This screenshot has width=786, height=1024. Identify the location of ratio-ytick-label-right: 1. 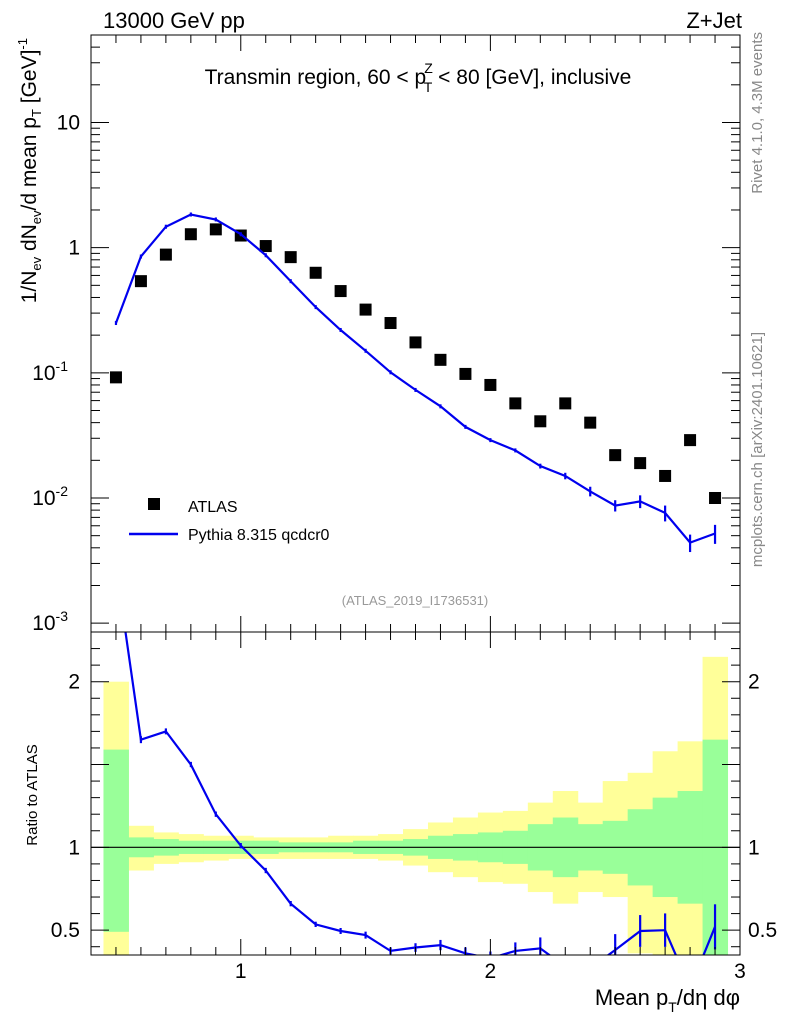
(754, 847).